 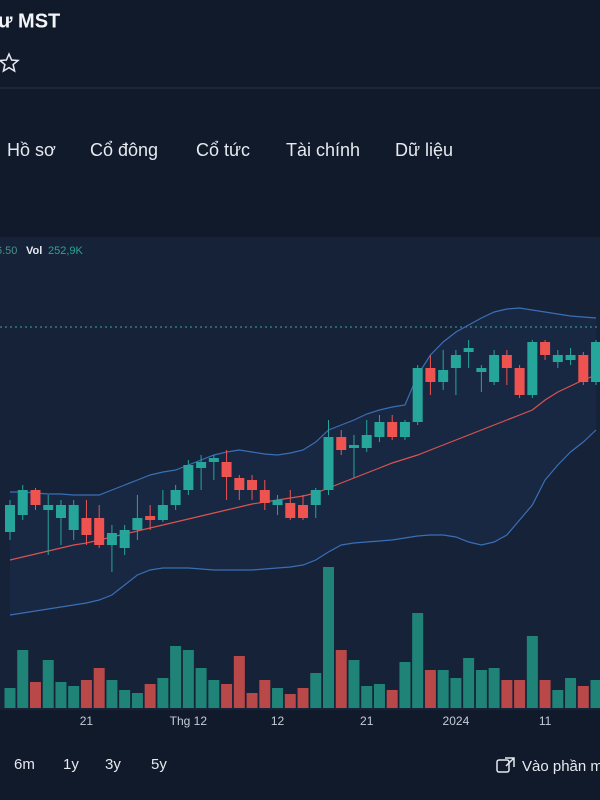 What do you see at coordinates (223, 150) in the screenshot?
I see `tab: Cổ tức` at bounding box center [223, 150].